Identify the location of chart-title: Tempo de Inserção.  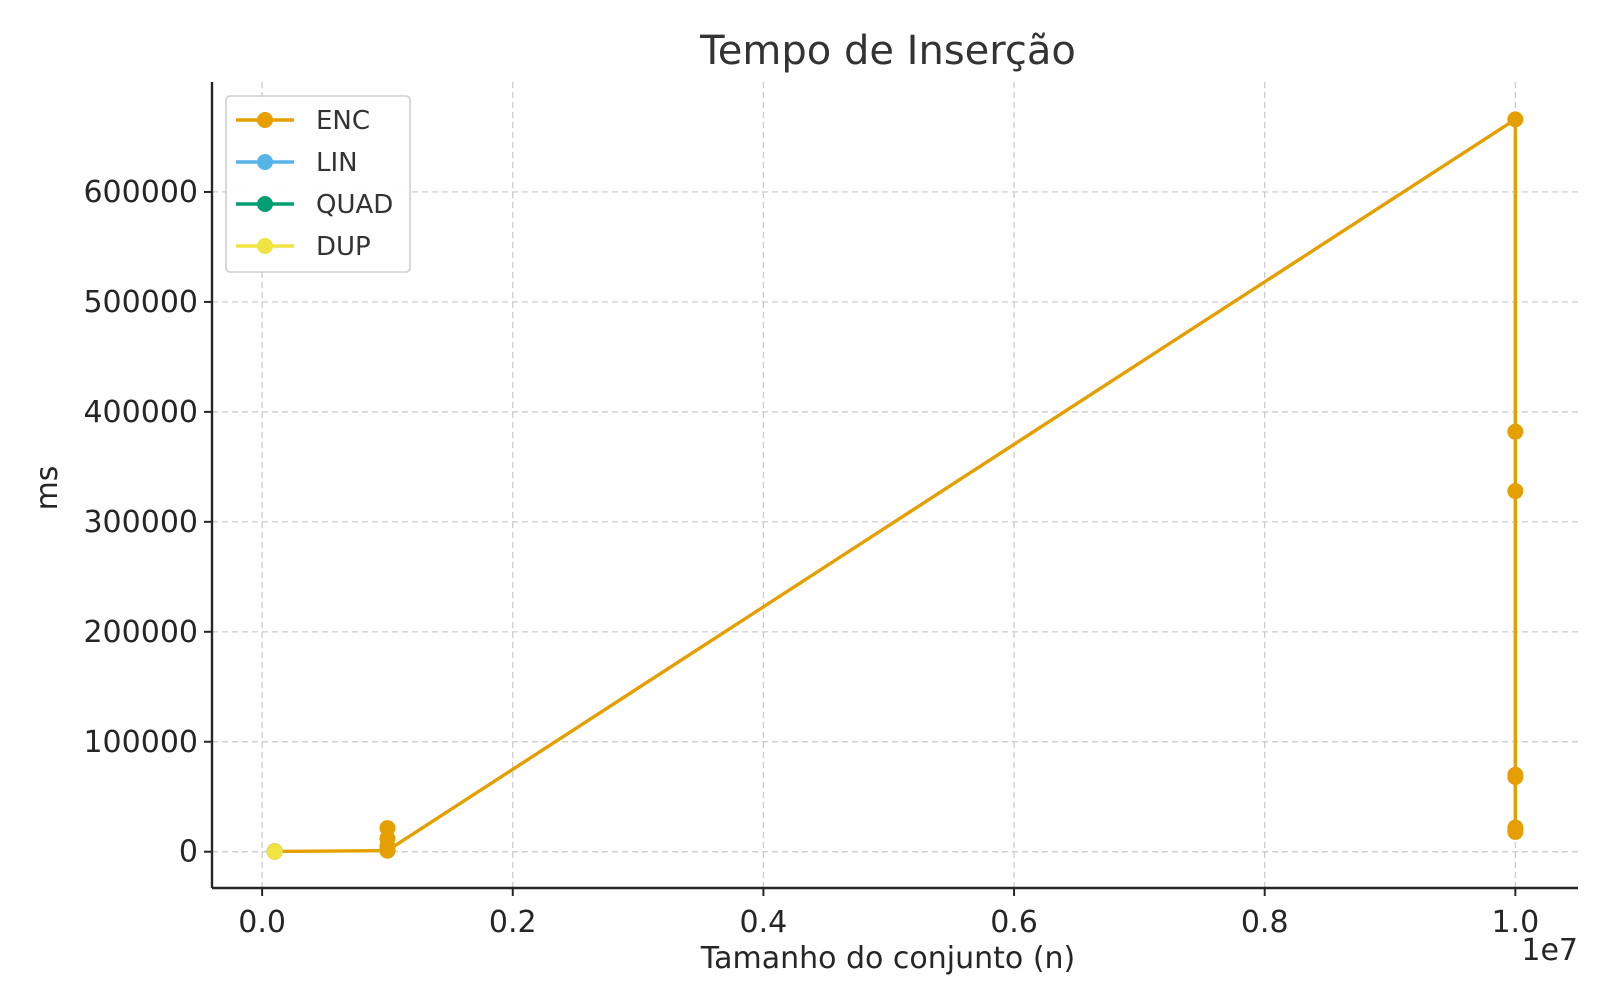
(887, 51).